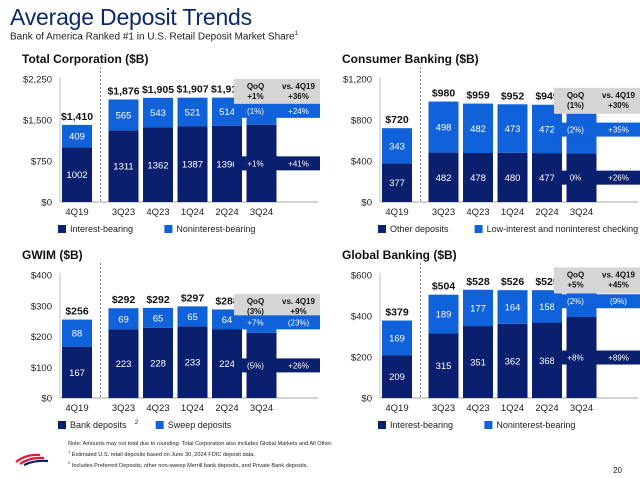  Describe the element at coordinates (444, 366) in the screenshot. I see `bar-value-label: 315` at that location.